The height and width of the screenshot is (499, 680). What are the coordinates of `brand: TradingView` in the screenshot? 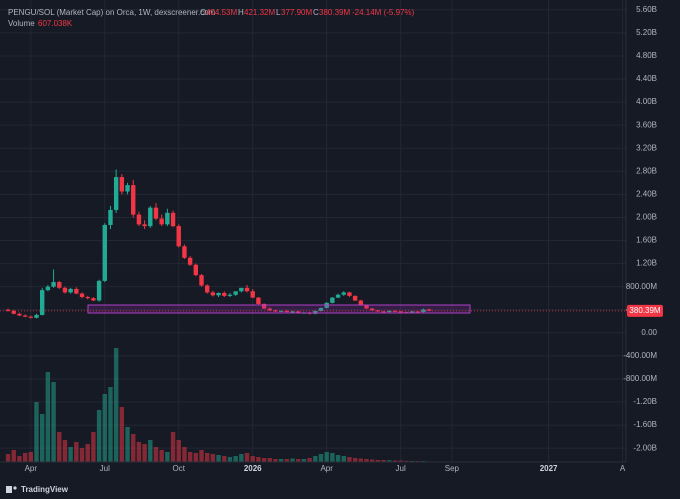 It's located at (37, 489).